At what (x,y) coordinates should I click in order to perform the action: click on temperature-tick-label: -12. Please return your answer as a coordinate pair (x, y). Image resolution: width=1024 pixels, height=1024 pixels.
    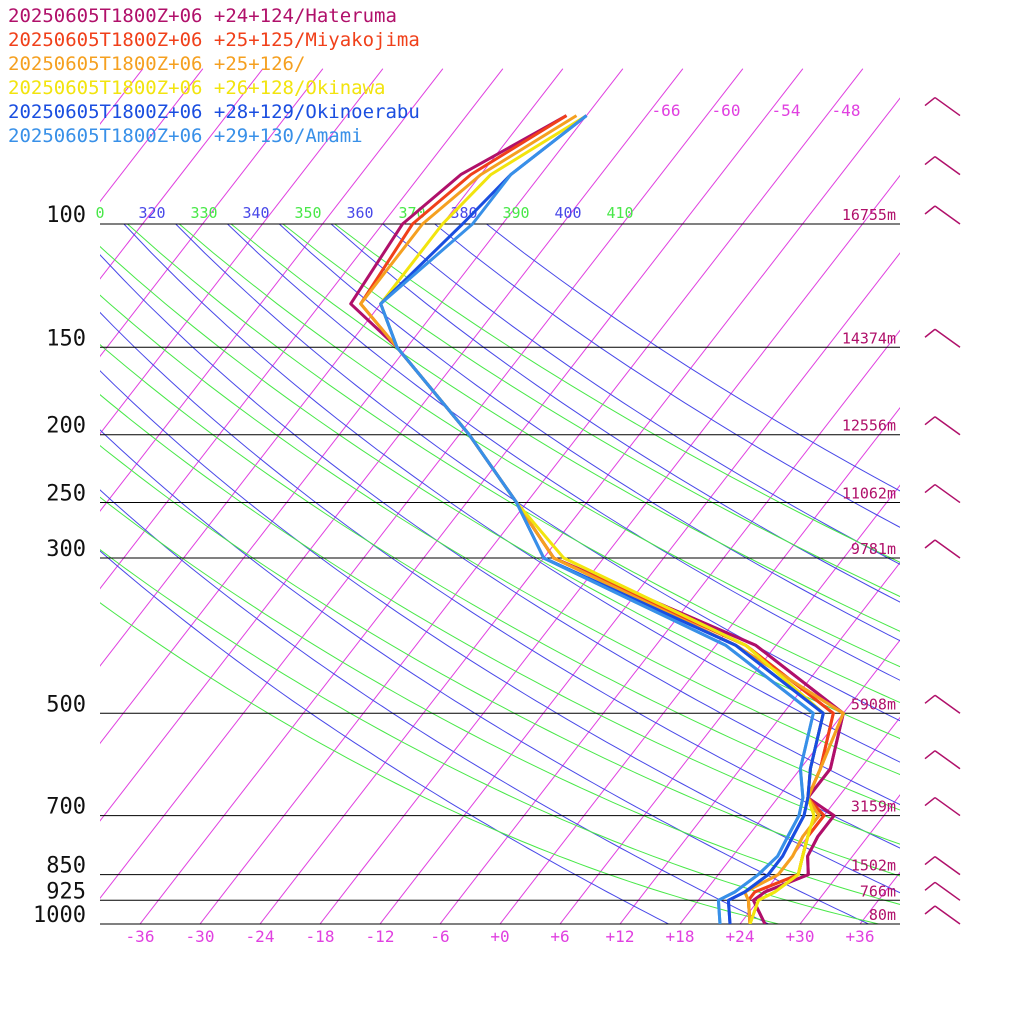
    Looking at the image, I should click on (380, 936).